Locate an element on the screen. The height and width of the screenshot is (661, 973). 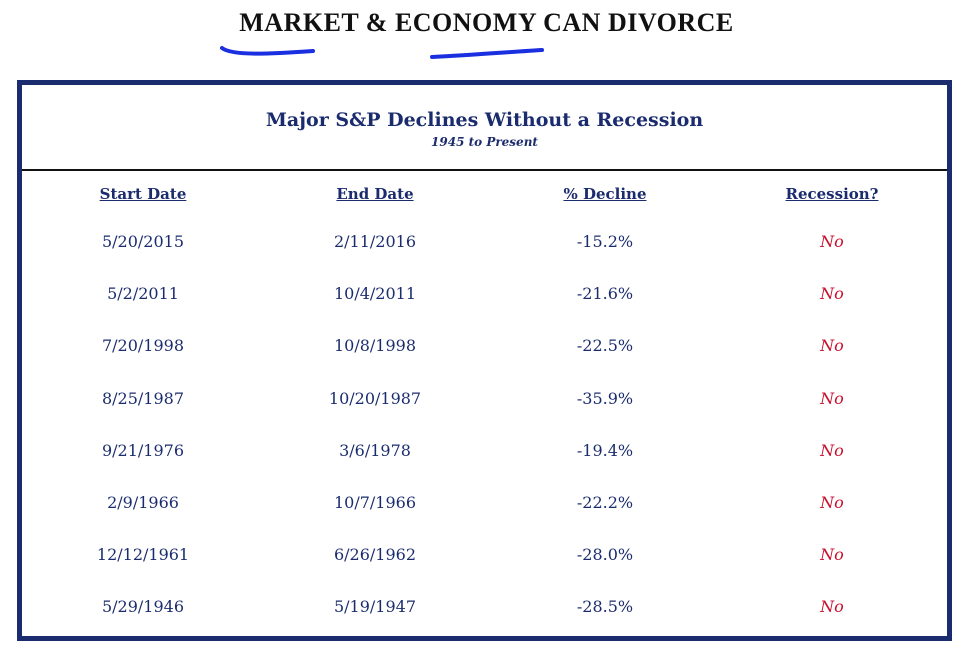
start-date-cell: 5/29/1946 is located at coordinates (143, 607).